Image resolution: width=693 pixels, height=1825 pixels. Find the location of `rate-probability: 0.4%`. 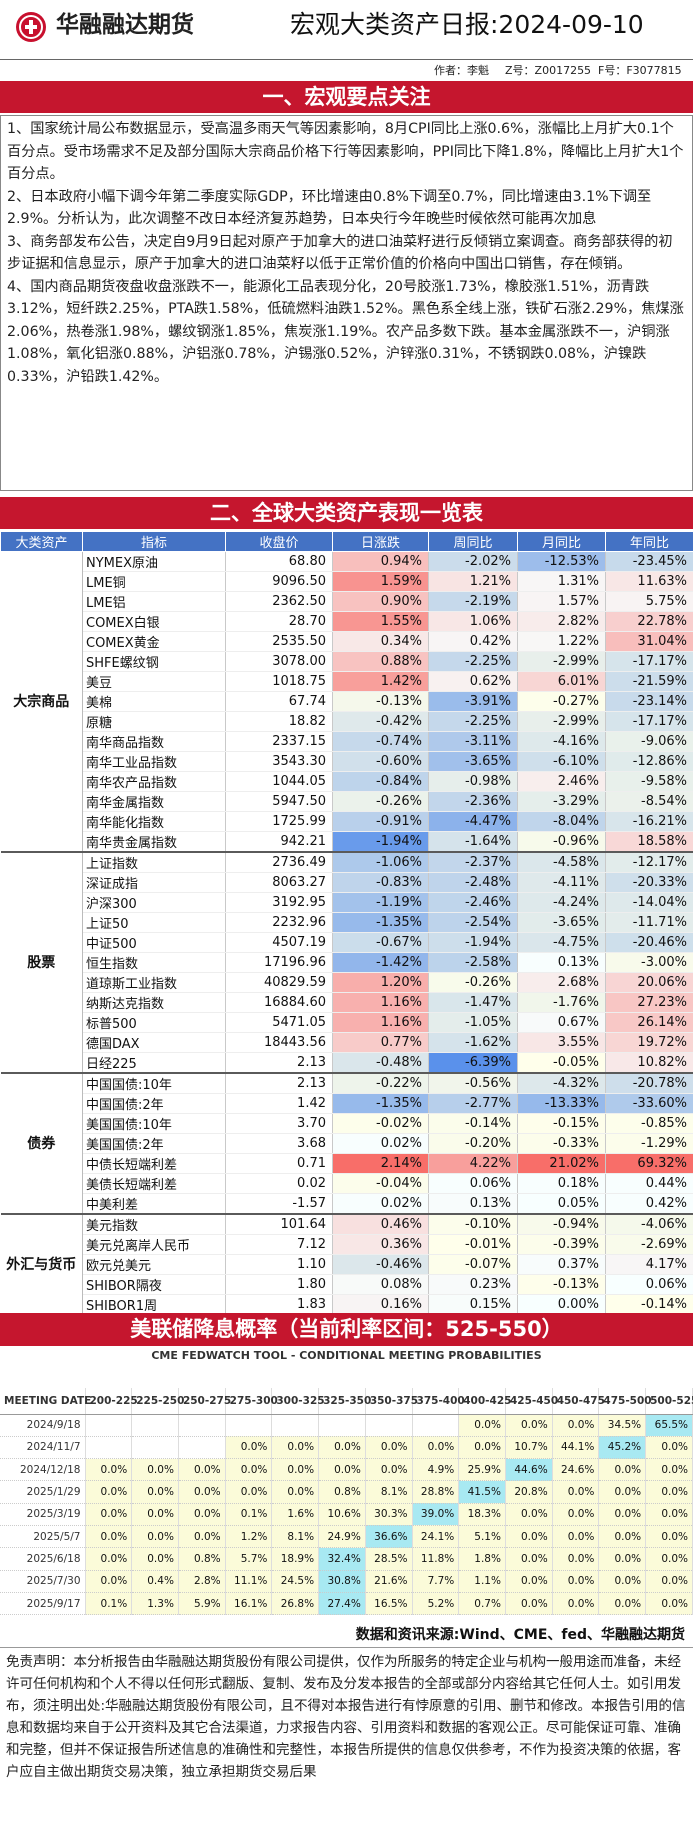

rate-probability: 0.4% is located at coordinates (155, 1581).